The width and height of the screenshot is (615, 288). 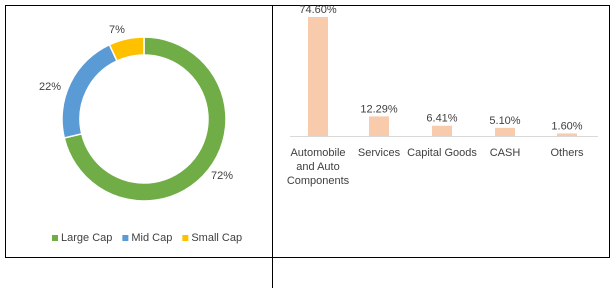 What do you see at coordinates (318, 10) in the screenshot?
I see `data-label: 74.60%` at bounding box center [318, 10].